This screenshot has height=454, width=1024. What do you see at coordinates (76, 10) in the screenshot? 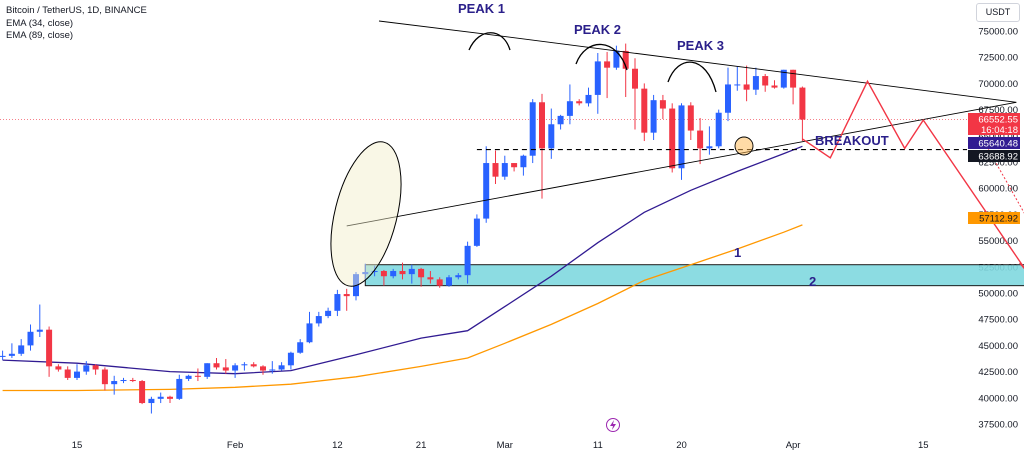
I see `symbol-title: Bitcoin / TetherUS, 1D, BINANCE` at bounding box center [76, 10].